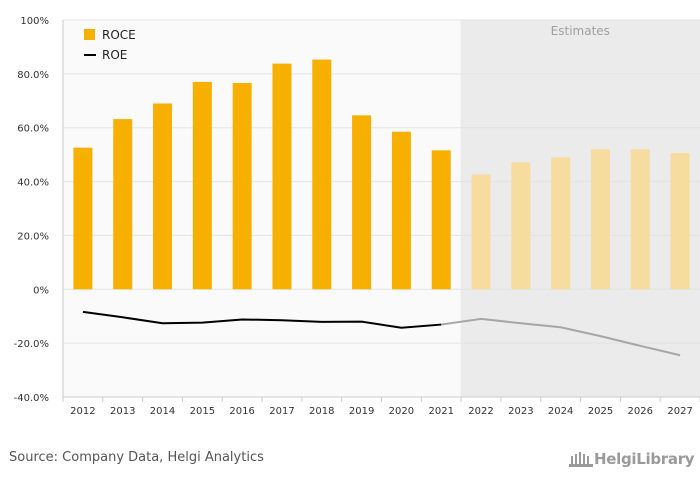 The width and height of the screenshot is (700, 483). What do you see at coordinates (136, 457) in the screenshot?
I see `source-note: Source: Company Data, Helgi Analytics` at bounding box center [136, 457].